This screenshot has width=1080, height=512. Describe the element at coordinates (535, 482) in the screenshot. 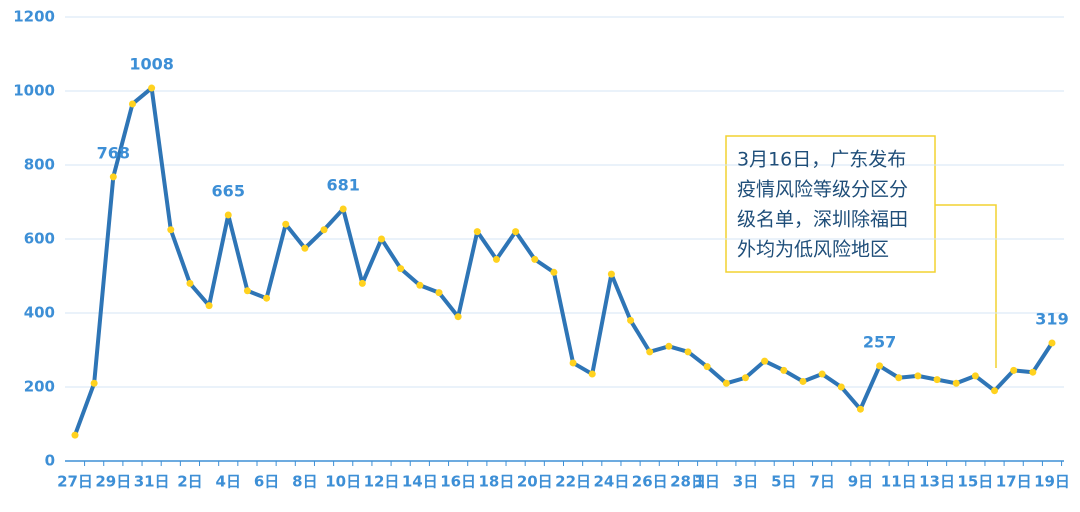

I see `x-tick-label: 20日` at that location.